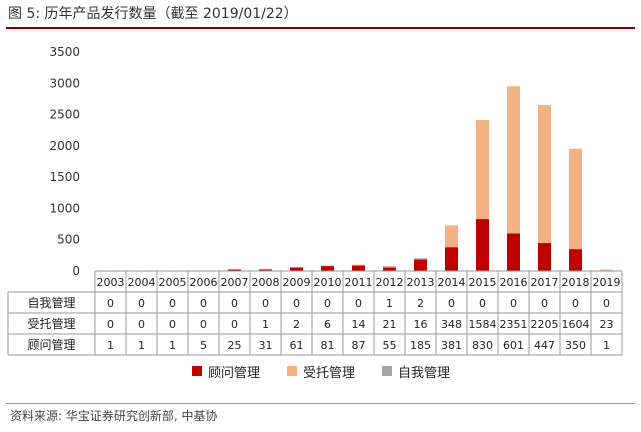 This screenshot has height=432, width=641. Describe the element at coordinates (390, 345) in the screenshot. I see `table-cell: 55` at that location.